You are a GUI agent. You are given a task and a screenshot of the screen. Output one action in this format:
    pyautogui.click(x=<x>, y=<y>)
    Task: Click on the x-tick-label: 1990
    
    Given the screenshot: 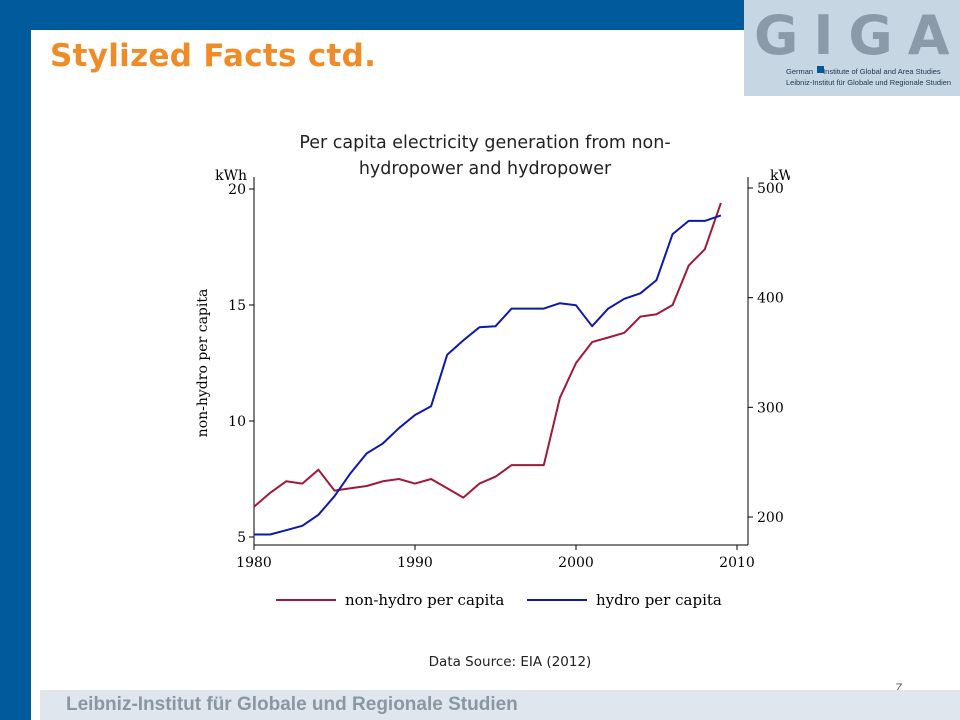 What is the action you would take?
    pyautogui.click(x=415, y=563)
    